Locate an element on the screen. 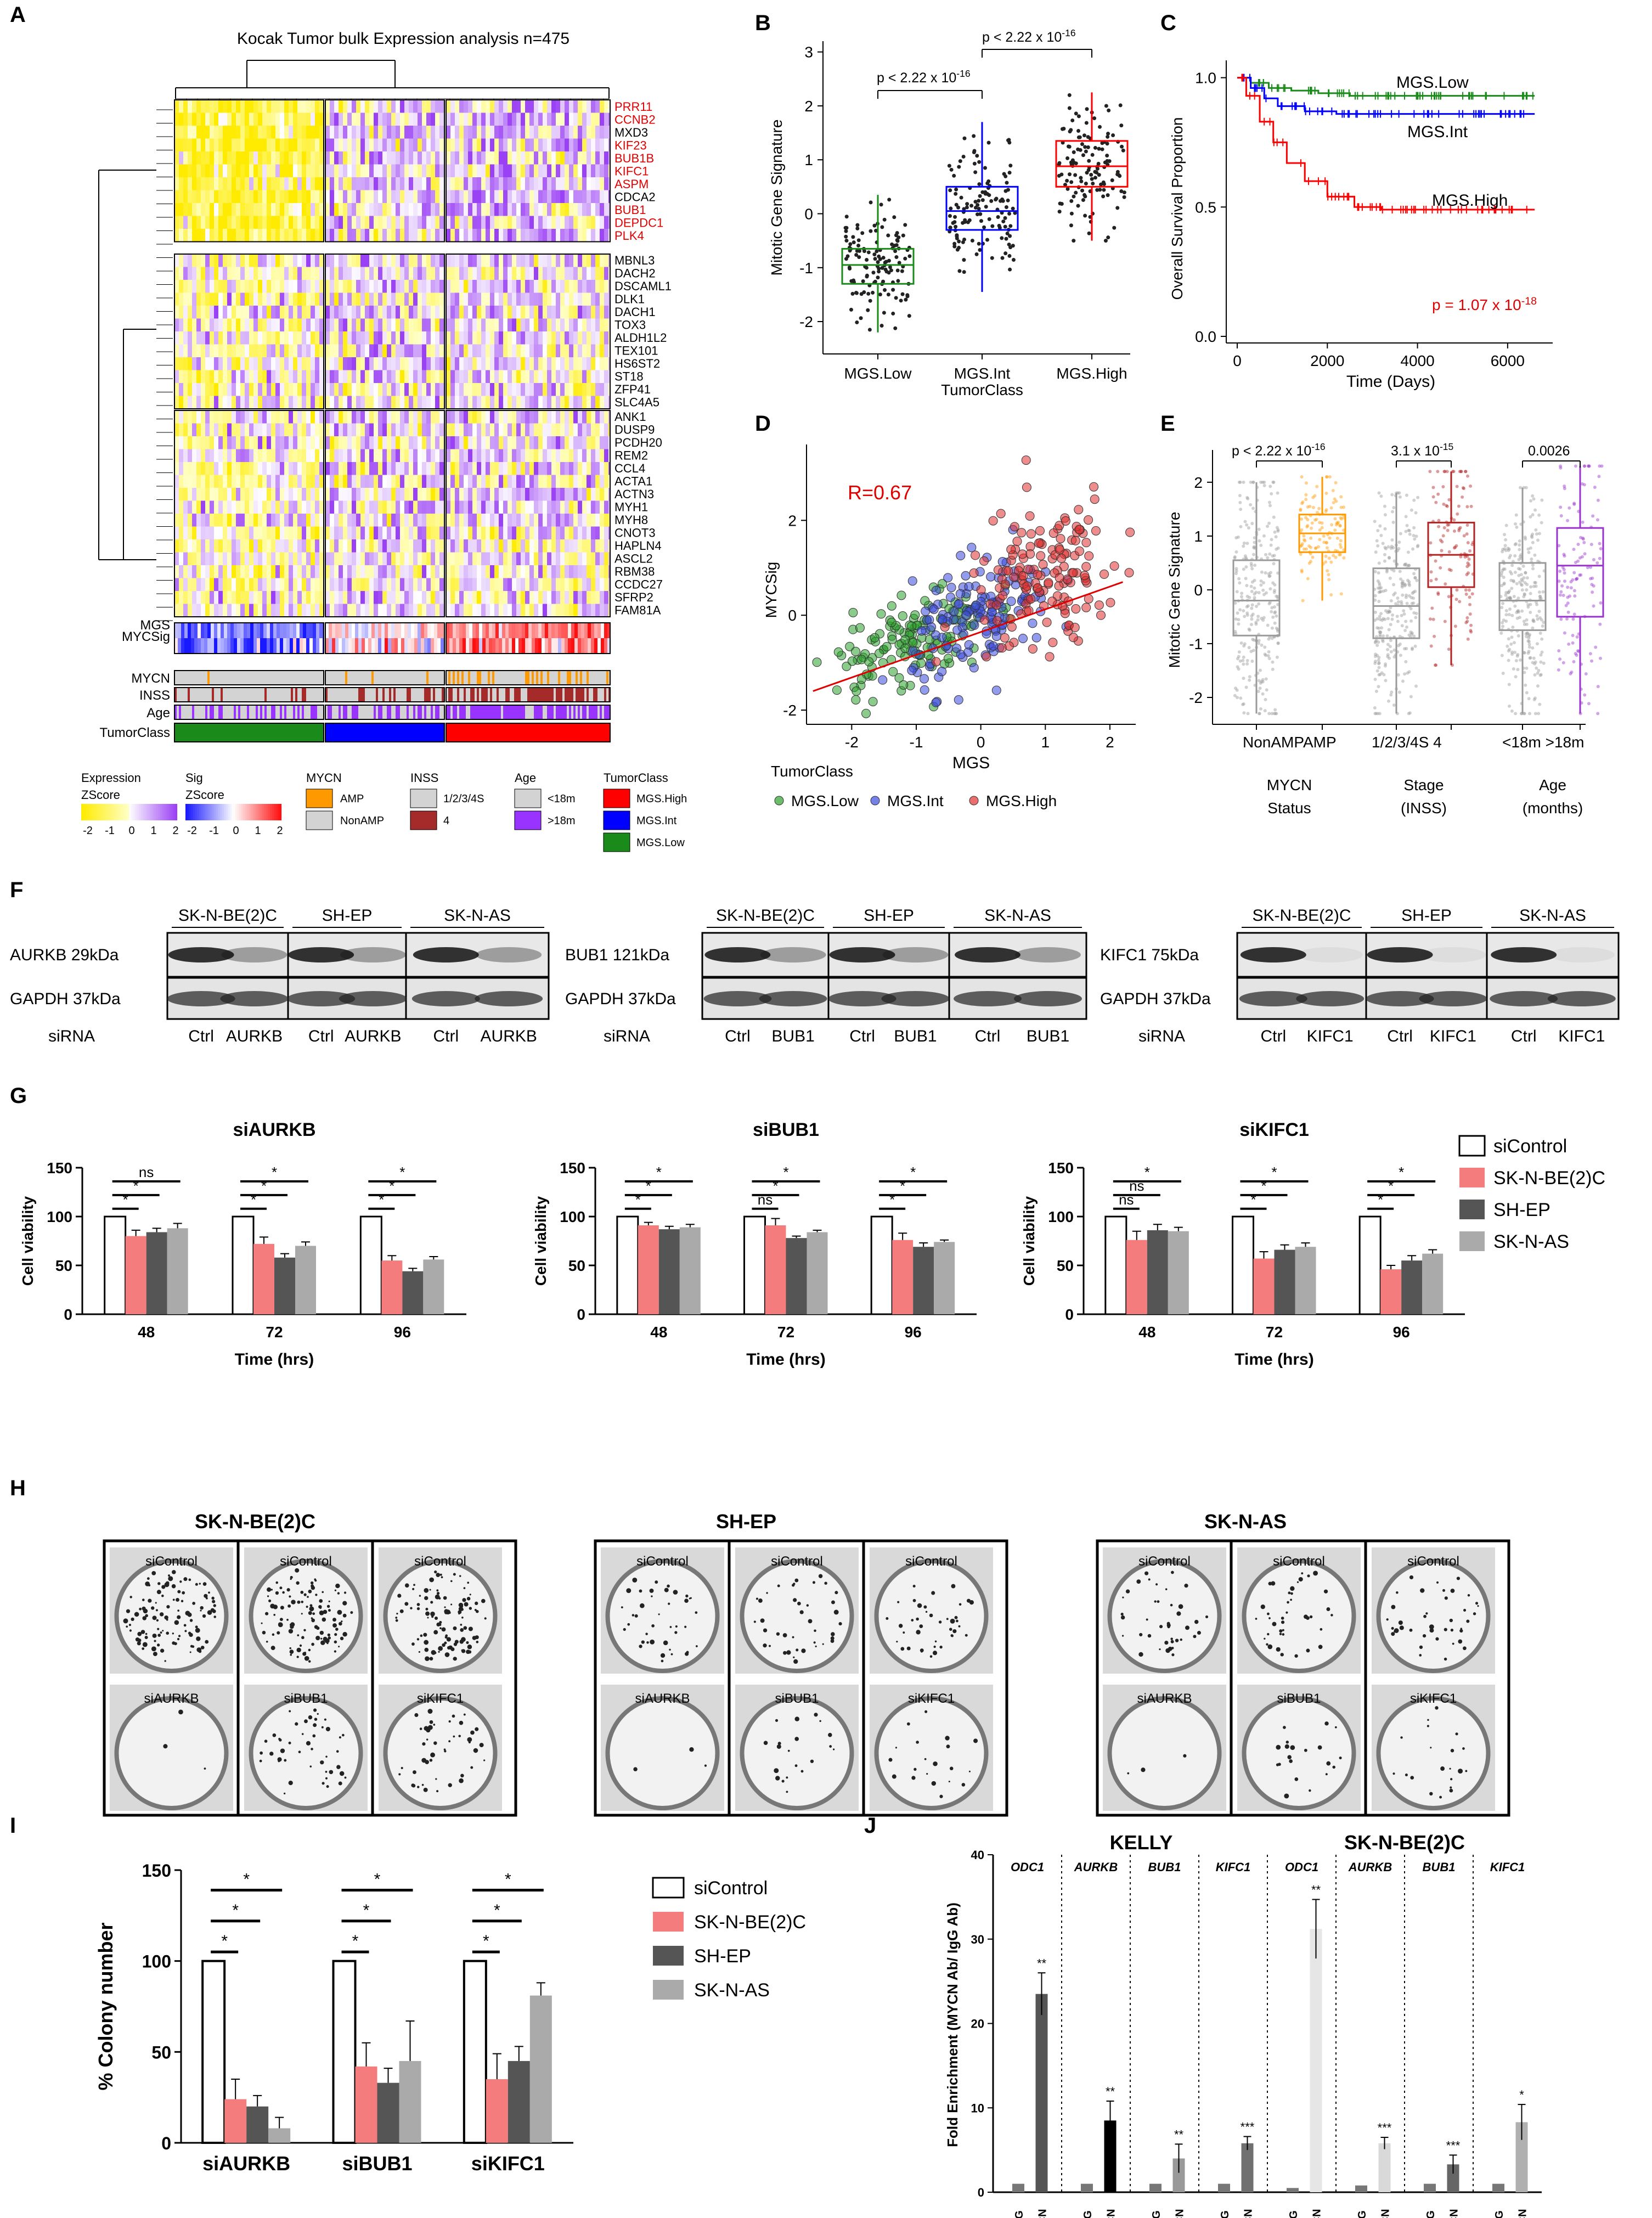 Image resolution: width=1652 pixels, height=2218 pixels. x-tick-label: MGS.High is located at coordinates (1091, 373).